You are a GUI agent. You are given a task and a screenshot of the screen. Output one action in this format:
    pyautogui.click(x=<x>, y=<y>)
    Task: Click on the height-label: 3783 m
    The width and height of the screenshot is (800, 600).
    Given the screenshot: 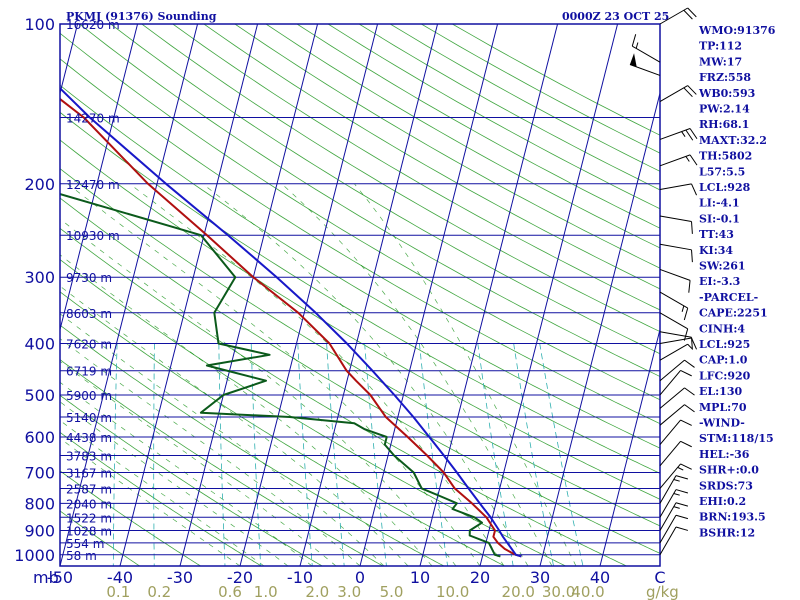 What is the action you would take?
    pyautogui.click(x=89, y=456)
    